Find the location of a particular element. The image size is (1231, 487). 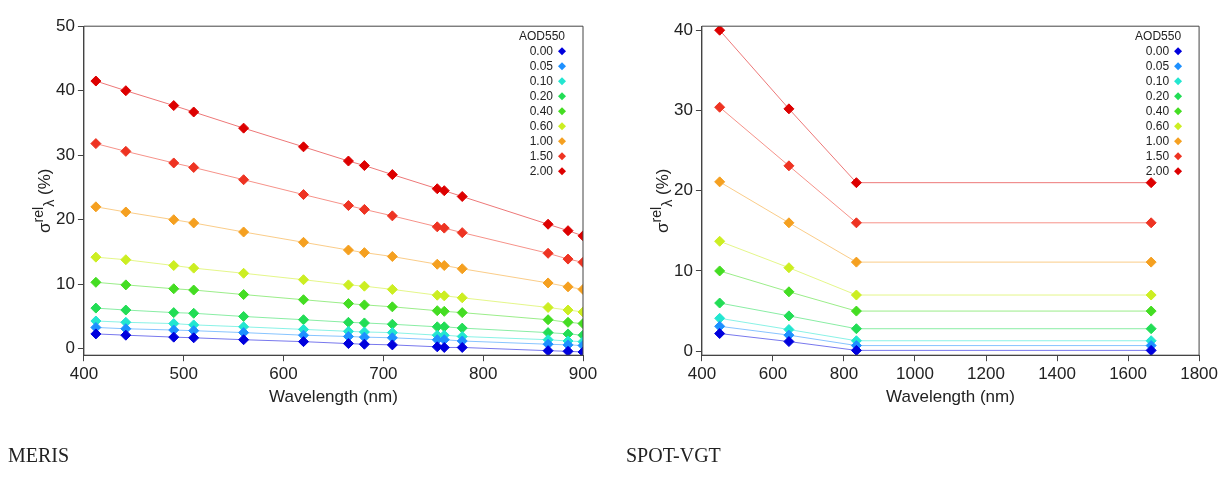

y-tick-label: 50 is located at coordinates (65, 25).